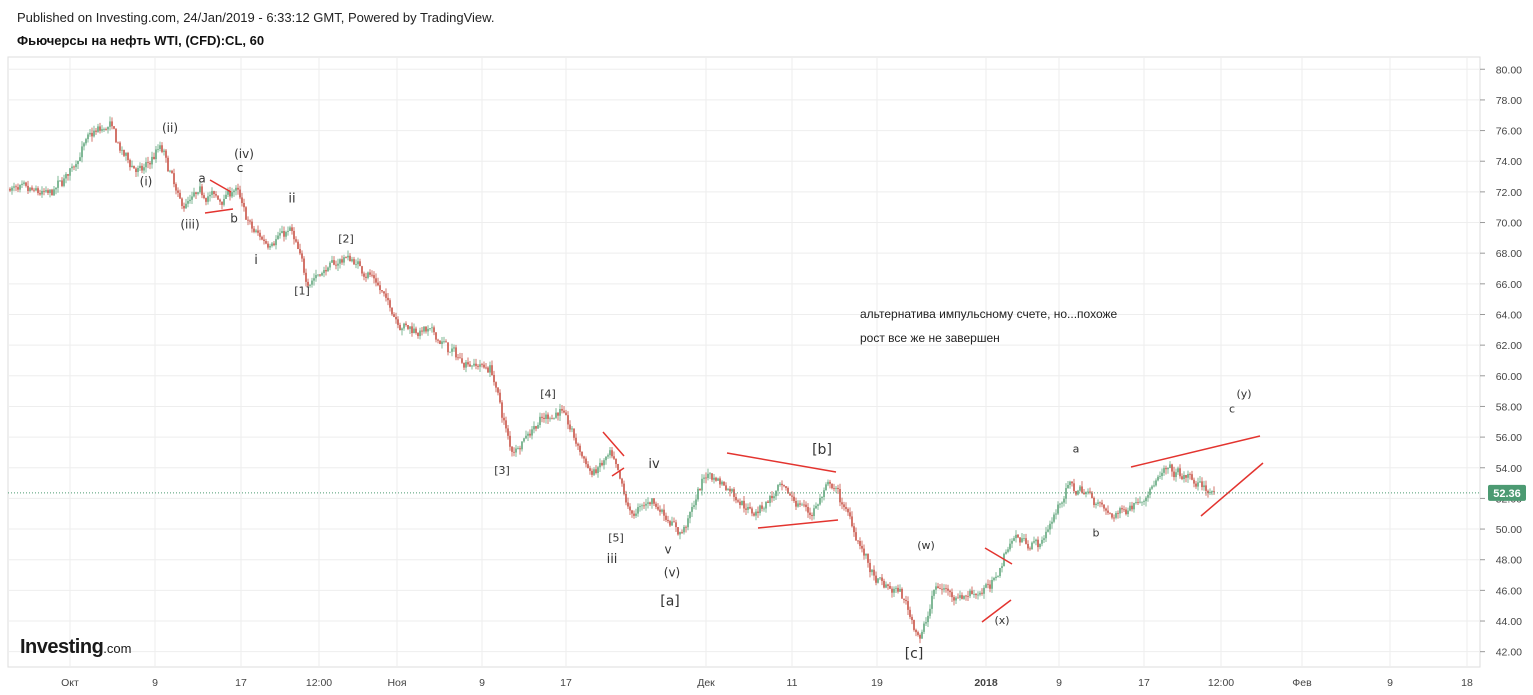  Describe the element at coordinates (616, 537) in the screenshot. I see `wave-label: [5]` at that location.